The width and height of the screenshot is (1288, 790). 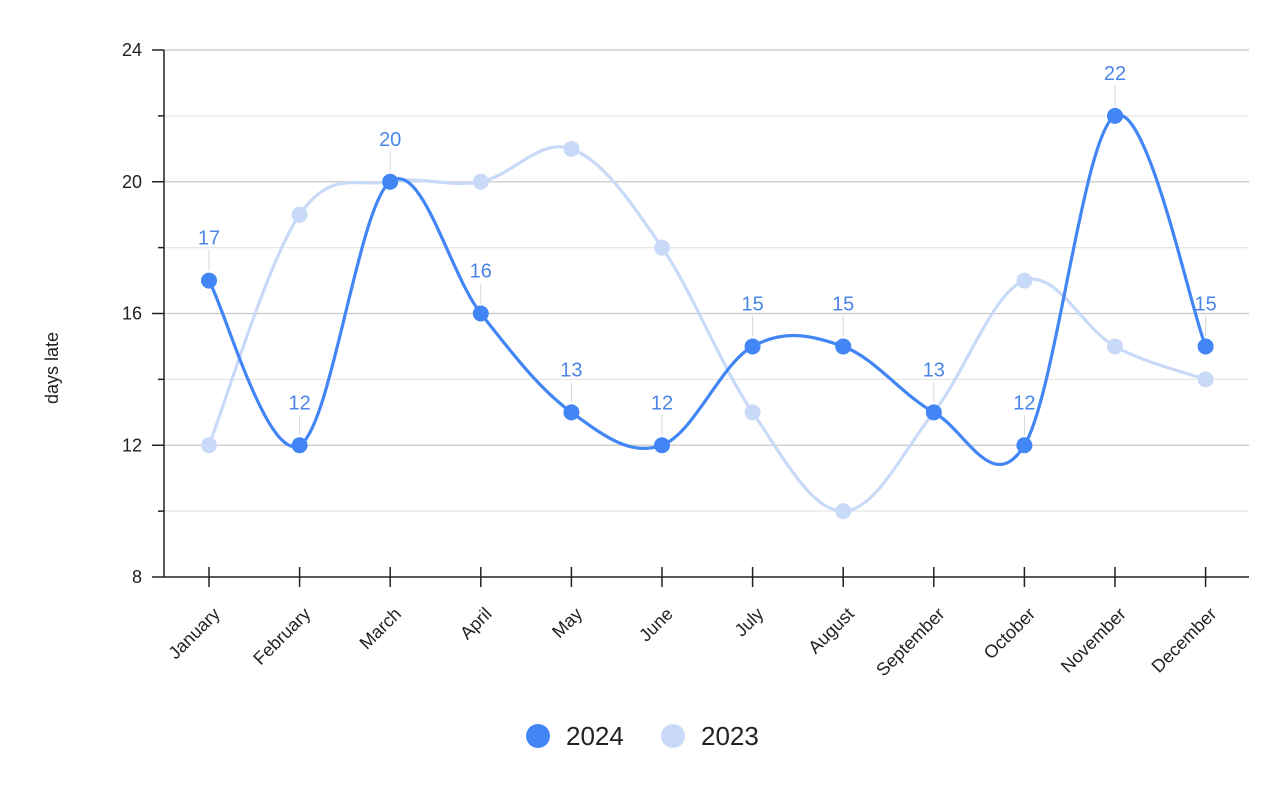 What do you see at coordinates (137, 577) in the screenshot?
I see `y-tick-label: 8` at bounding box center [137, 577].